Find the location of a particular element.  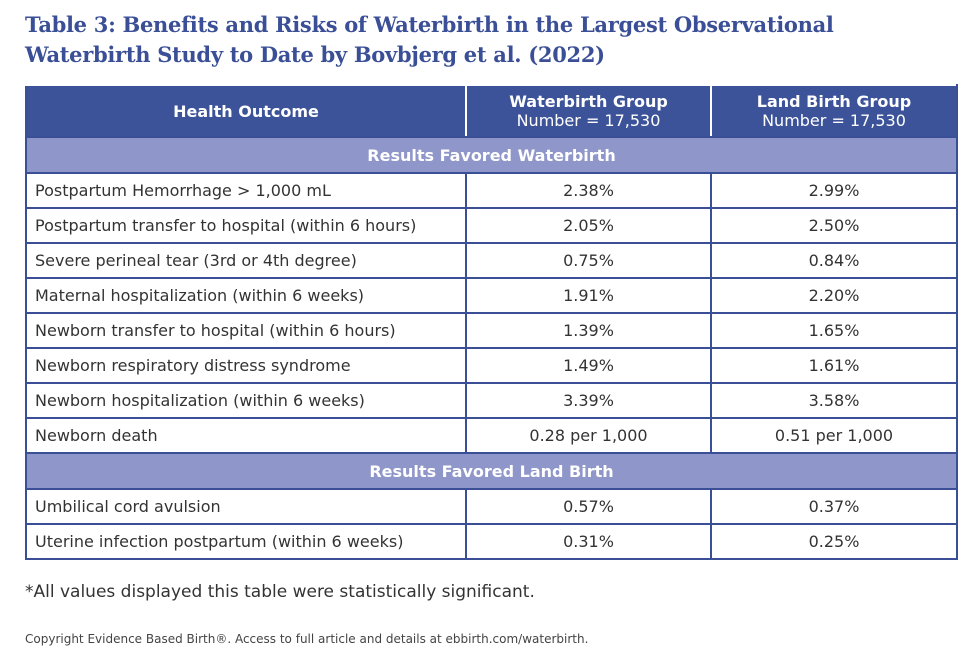

value-cell: 0.57% is located at coordinates (588, 506).